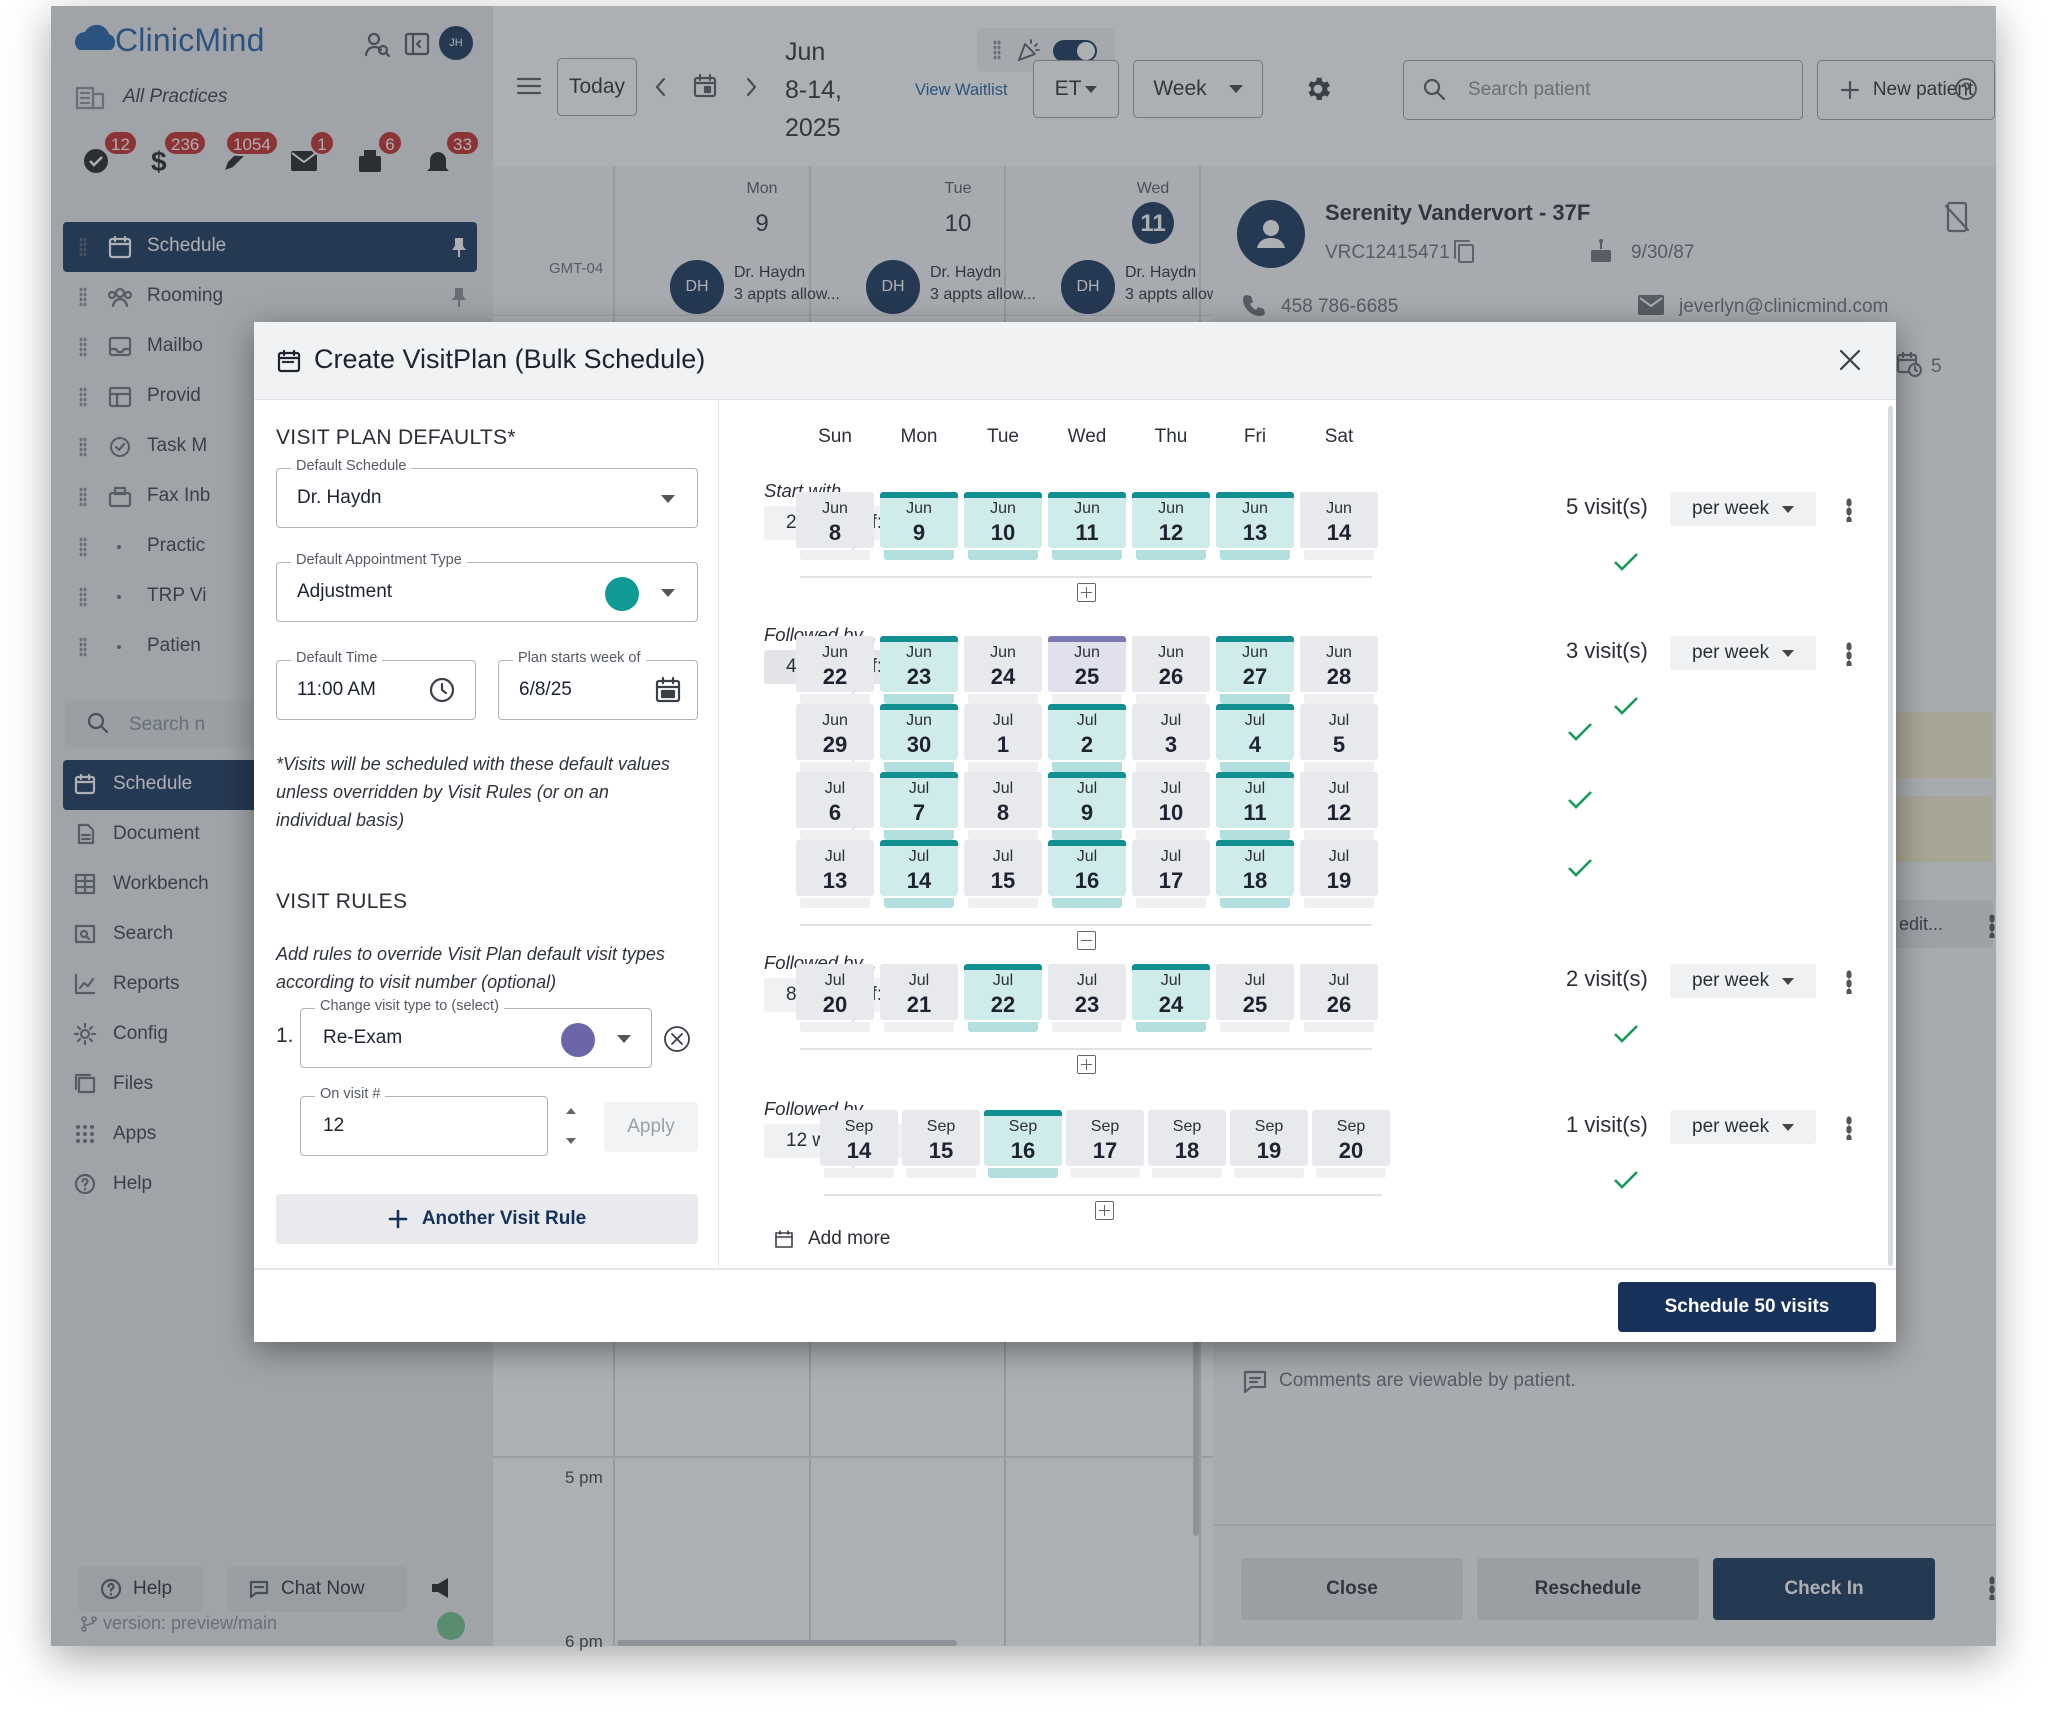 Image resolution: width=2048 pixels, height=1714 pixels. What do you see at coordinates (1171, 670) in the screenshot?
I see `plan-day-cell: Jun 26` at bounding box center [1171, 670].